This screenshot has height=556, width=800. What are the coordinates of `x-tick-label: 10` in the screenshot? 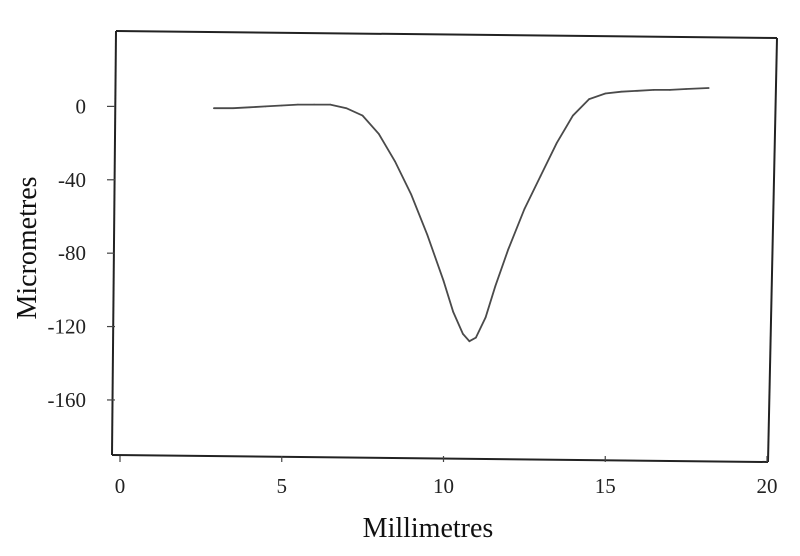 It's located at (443, 486).